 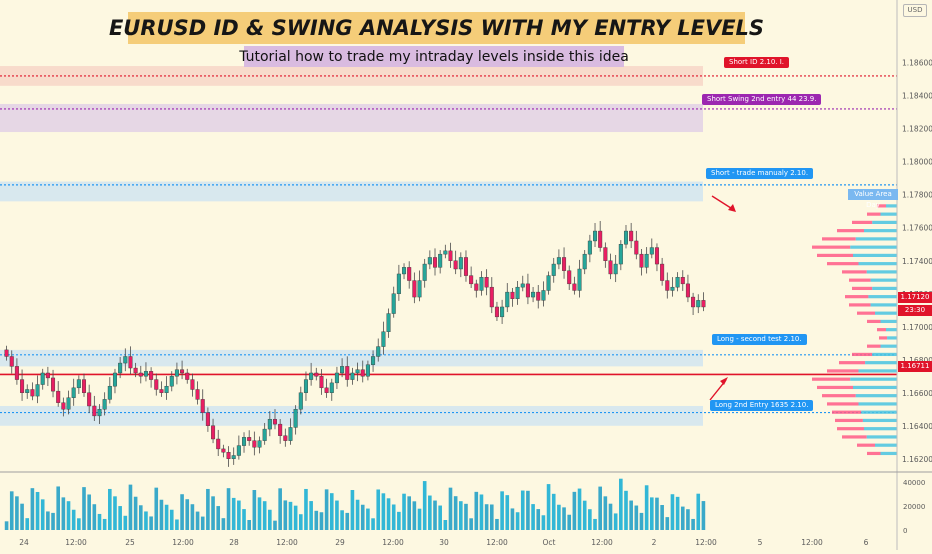 What do you see at coordinates (732, 208) in the screenshot?
I see `arrow-down-head` at bounding box center [732, 208].